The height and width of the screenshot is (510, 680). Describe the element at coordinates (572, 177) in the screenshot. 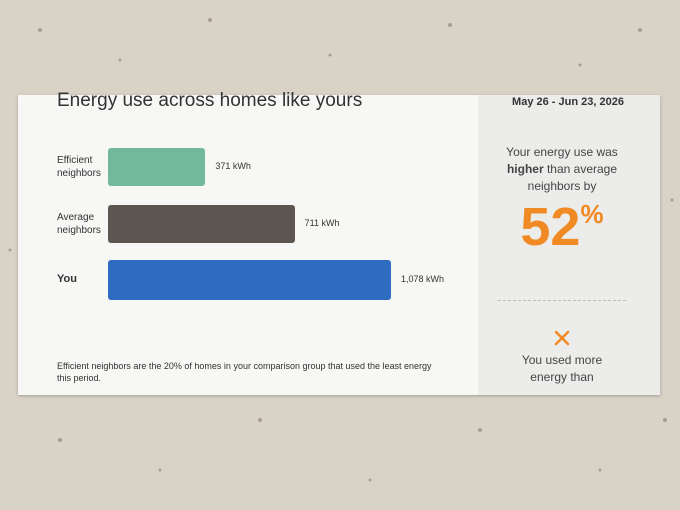

I see `comparison-part: than average neighbors by` at that location.